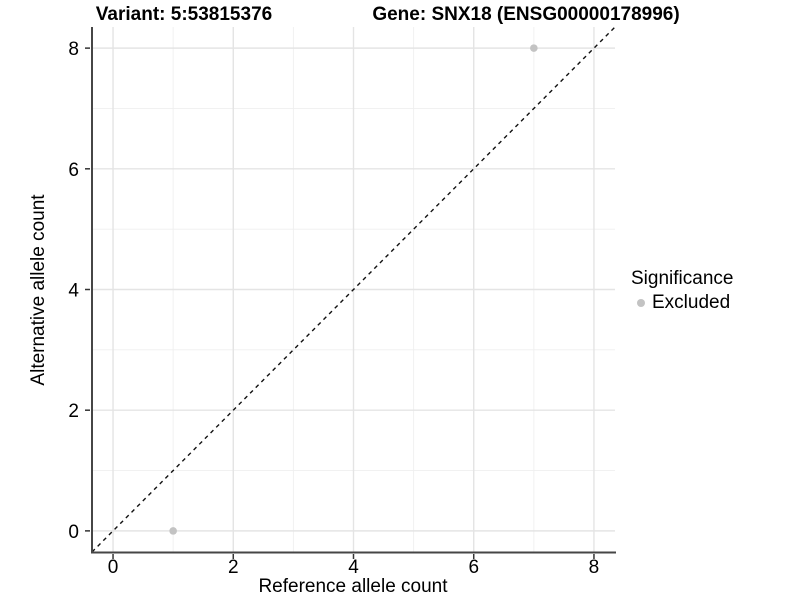 This screenshot has height=600, width=800. What do you see at coordinates (73, 411) in the screenshot?
I see `y-tick-label: 2` at bounding box center [73, 411].